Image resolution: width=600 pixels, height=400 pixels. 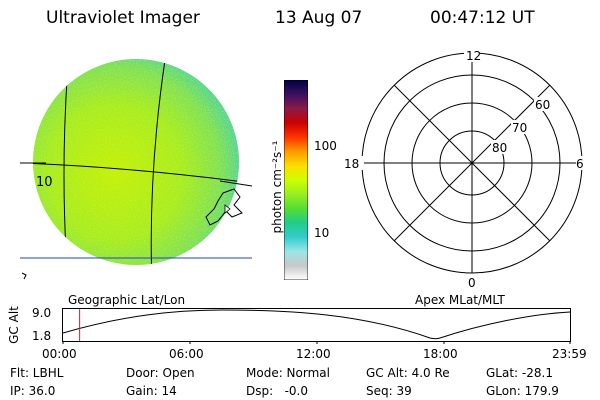 I want to click on colorbar, so click(x=296, y=180).